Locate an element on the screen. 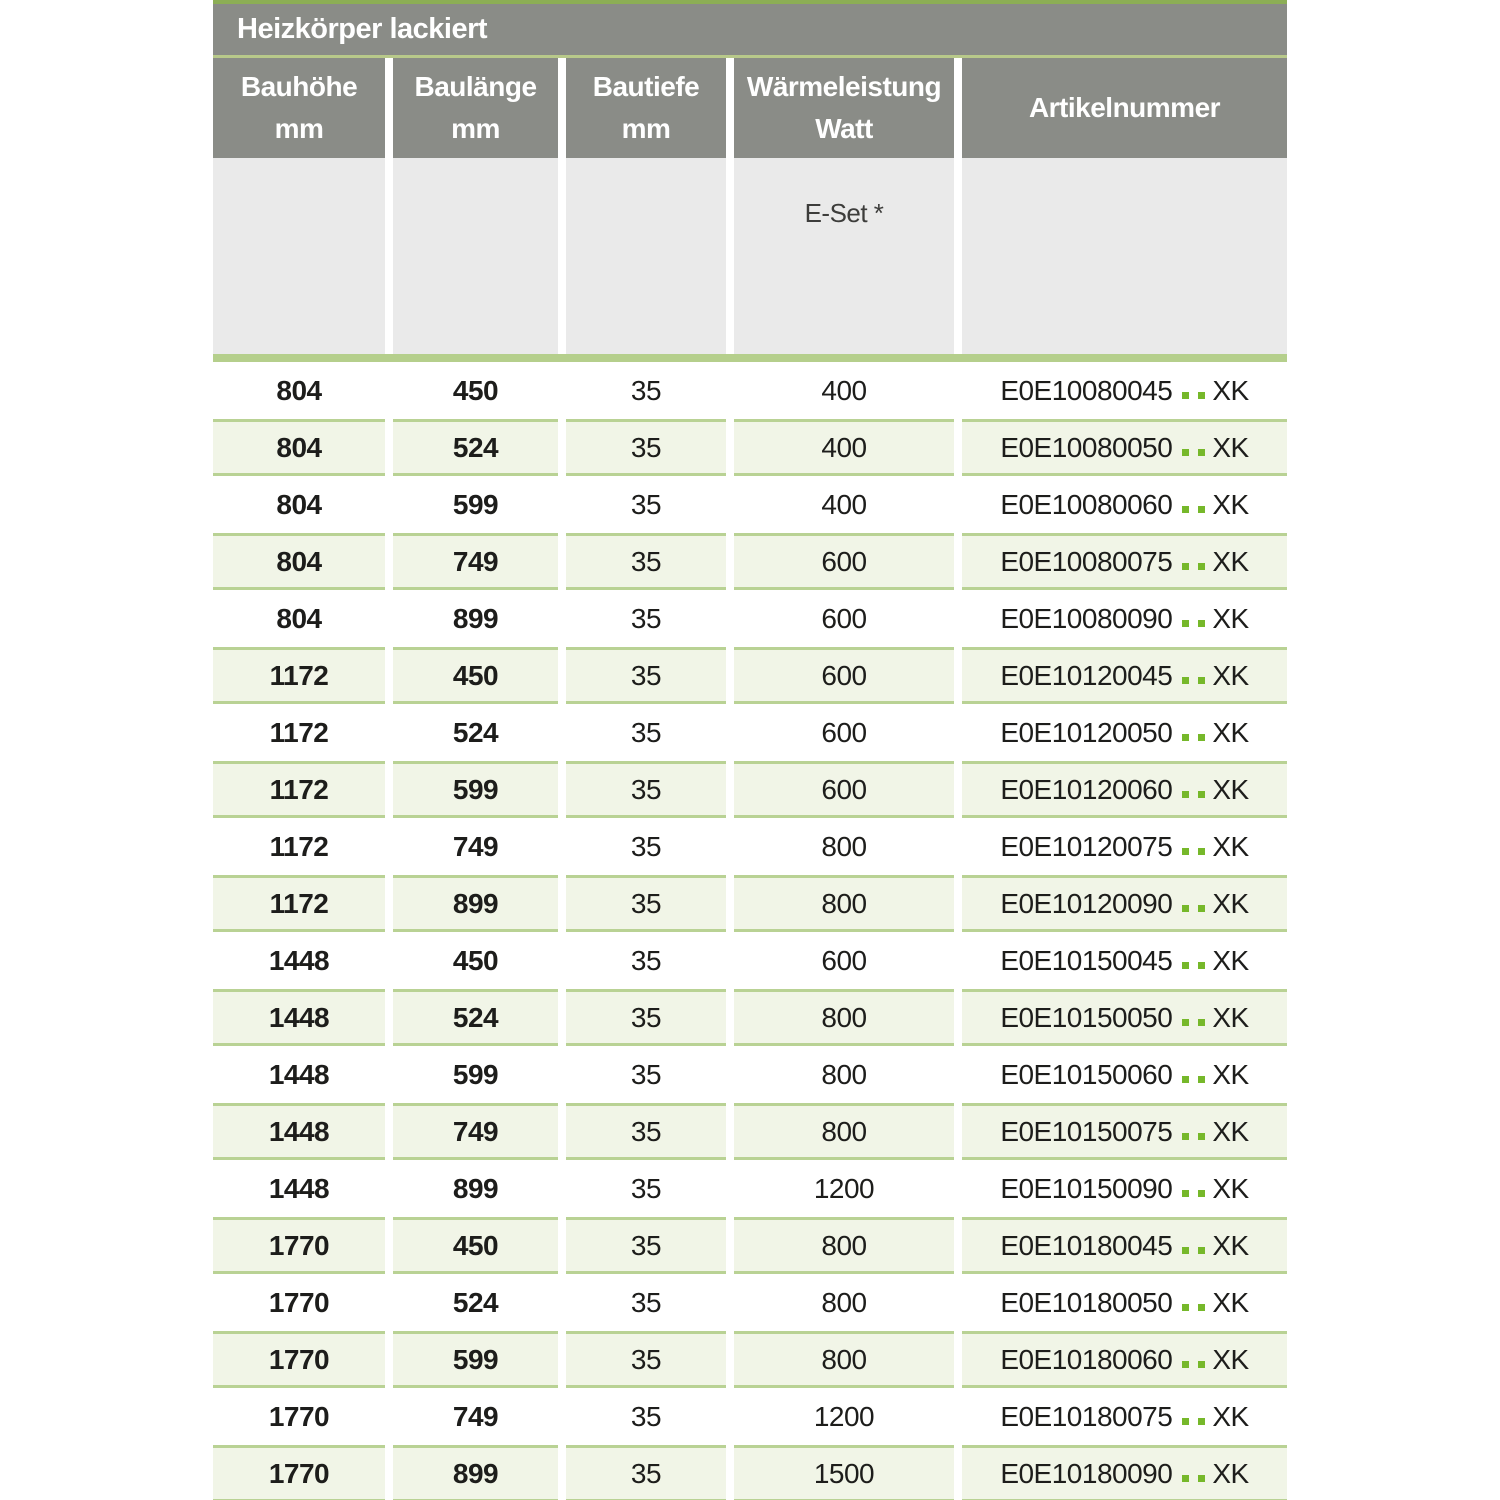 Image resolution: width=1500 pixels, height=1500 pixels. cell-artikelnummer: E0E10150075 XK is located at coordinates (1124, 1131).